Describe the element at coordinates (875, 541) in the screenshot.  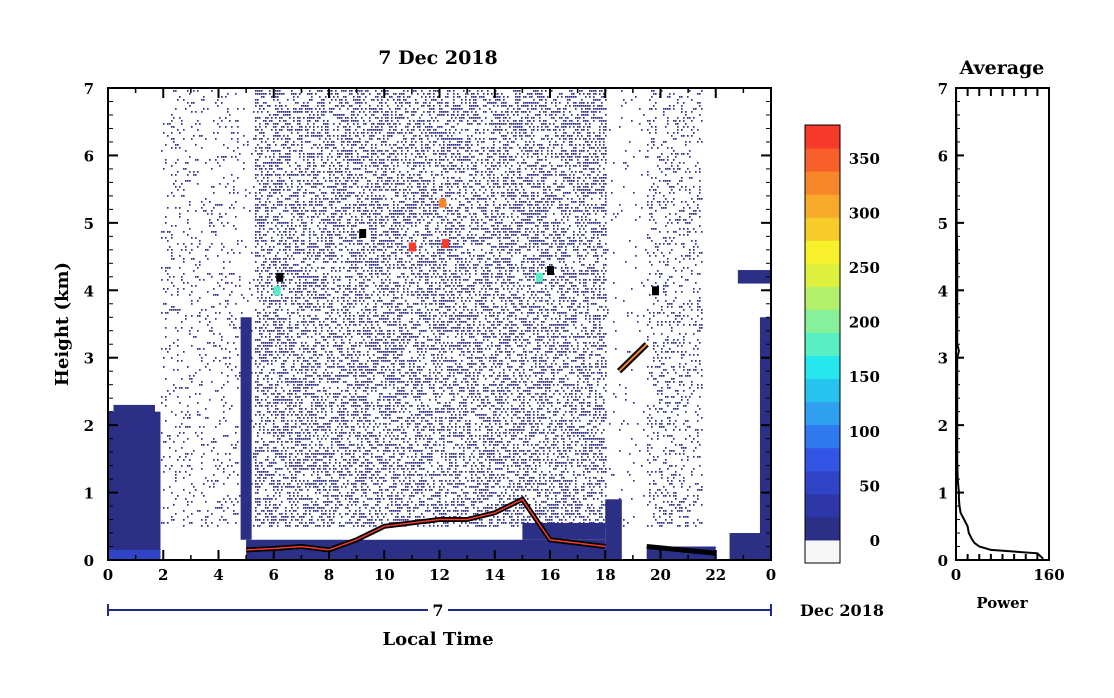
I see `colorbar-tick-label: 0` at that location.